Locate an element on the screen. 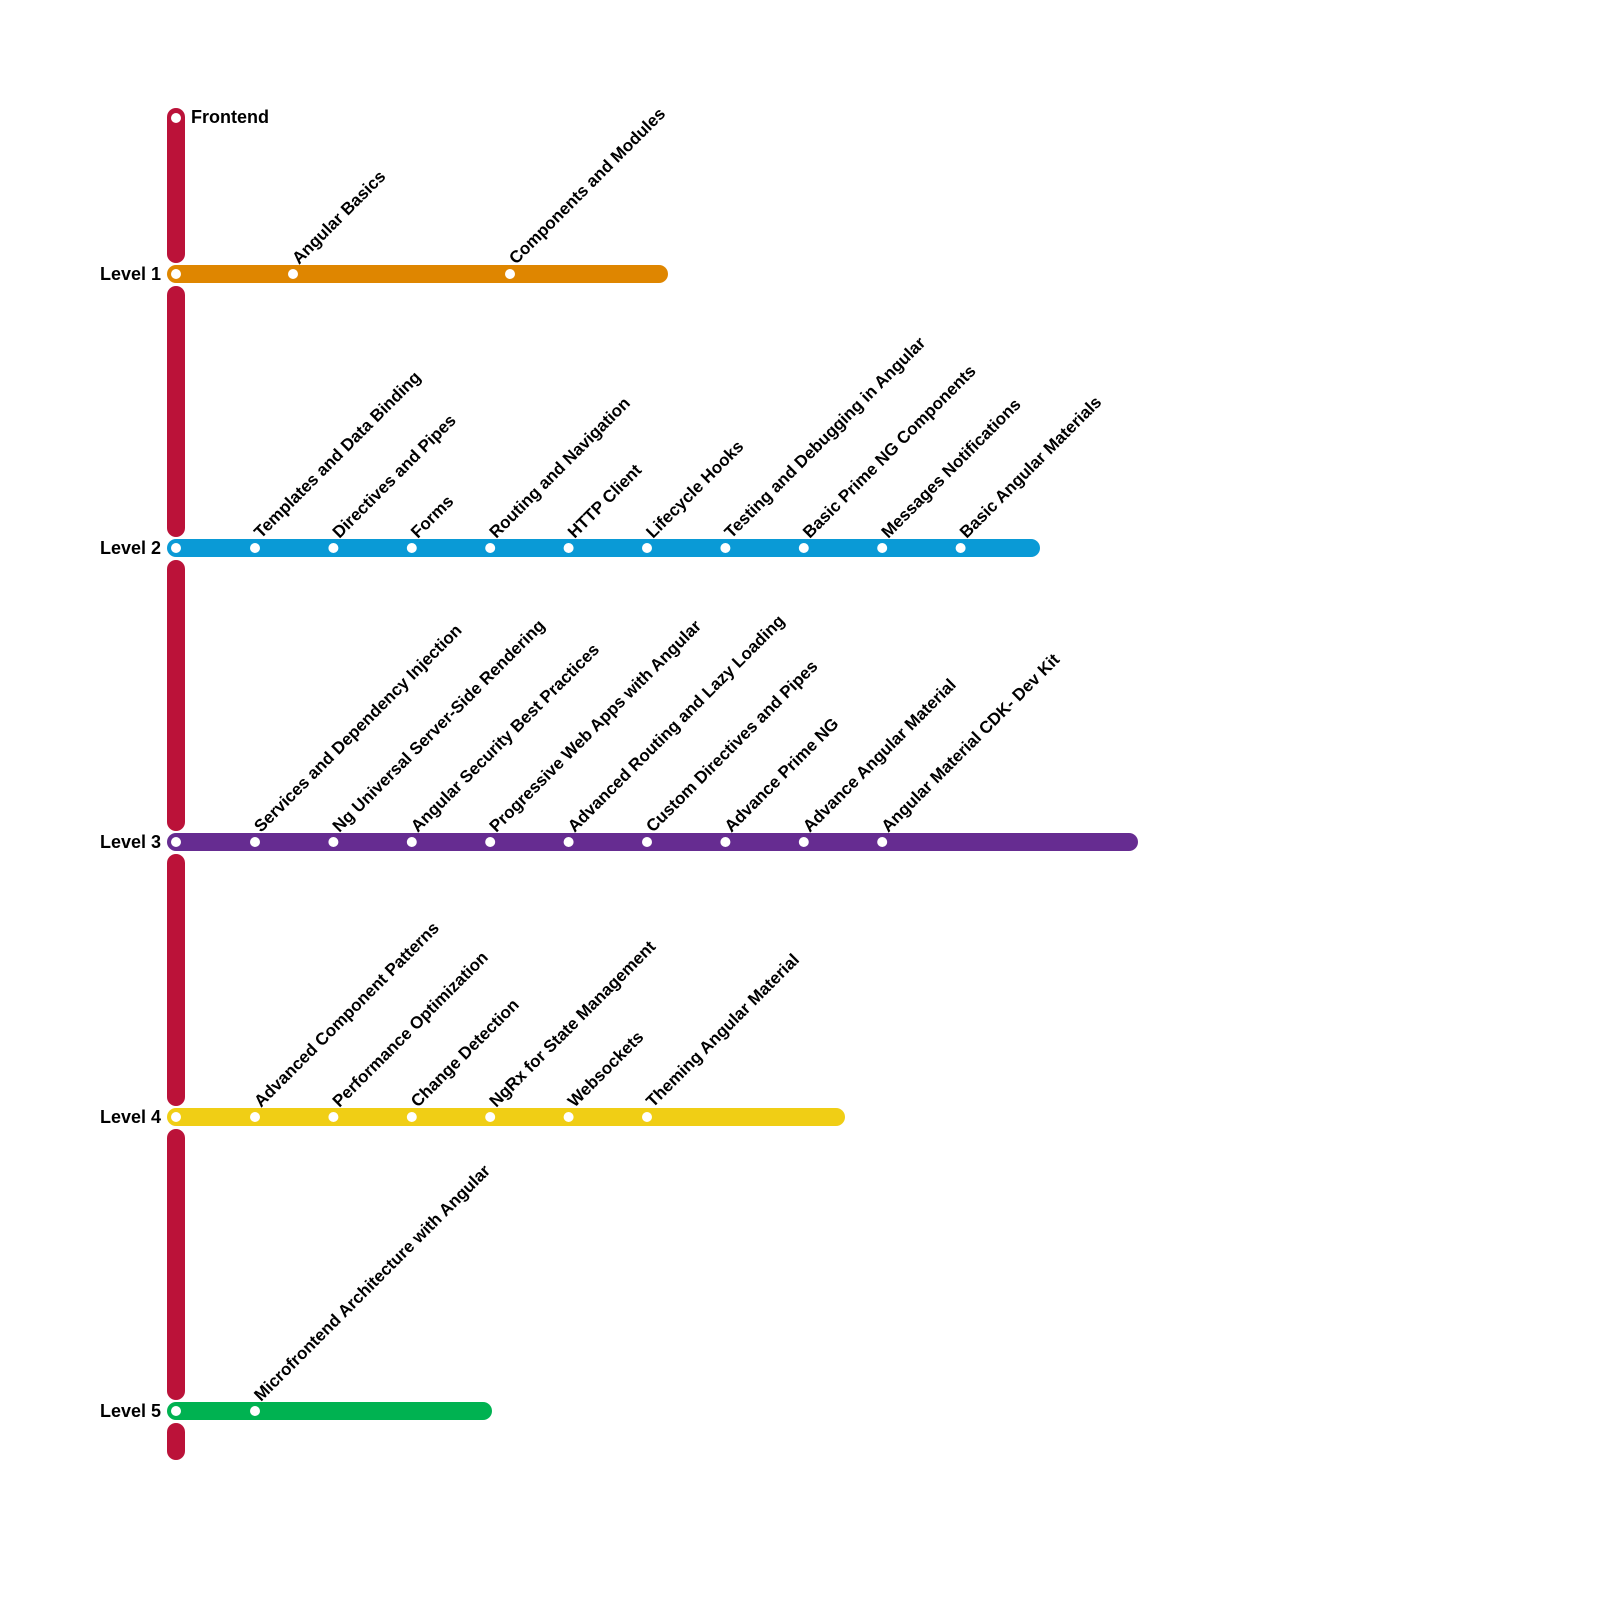  station-label: Templates and Data Binding is located at coordinates (337, 455).